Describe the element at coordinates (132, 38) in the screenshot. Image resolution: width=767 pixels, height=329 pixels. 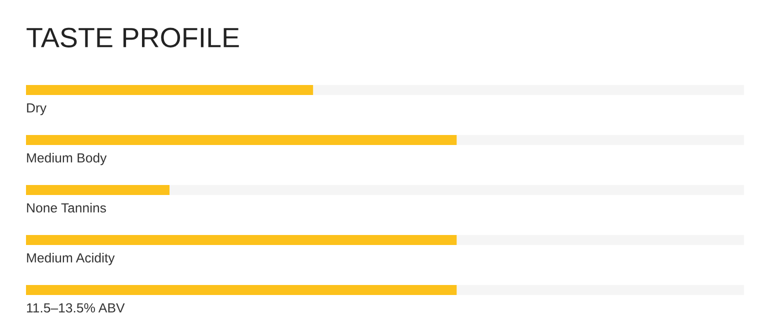
I see `chart-title: TASTE PROFILE` at that location.